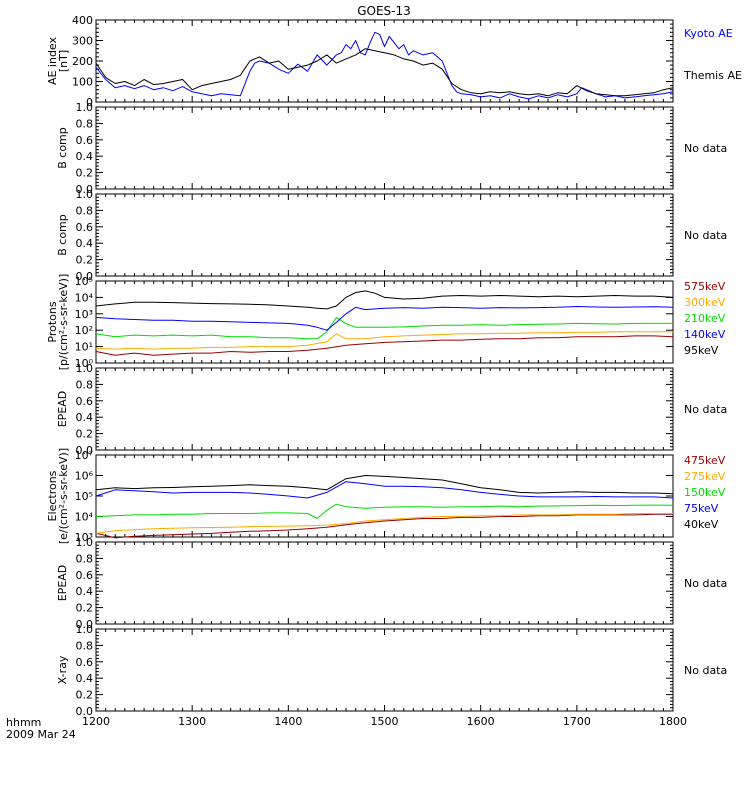 Image resolution: width=750 pixels, height=800 pixels. Describe the element at coordinates (701, 524) in the screenshot. I see `legend-label: 40keV` at that location.